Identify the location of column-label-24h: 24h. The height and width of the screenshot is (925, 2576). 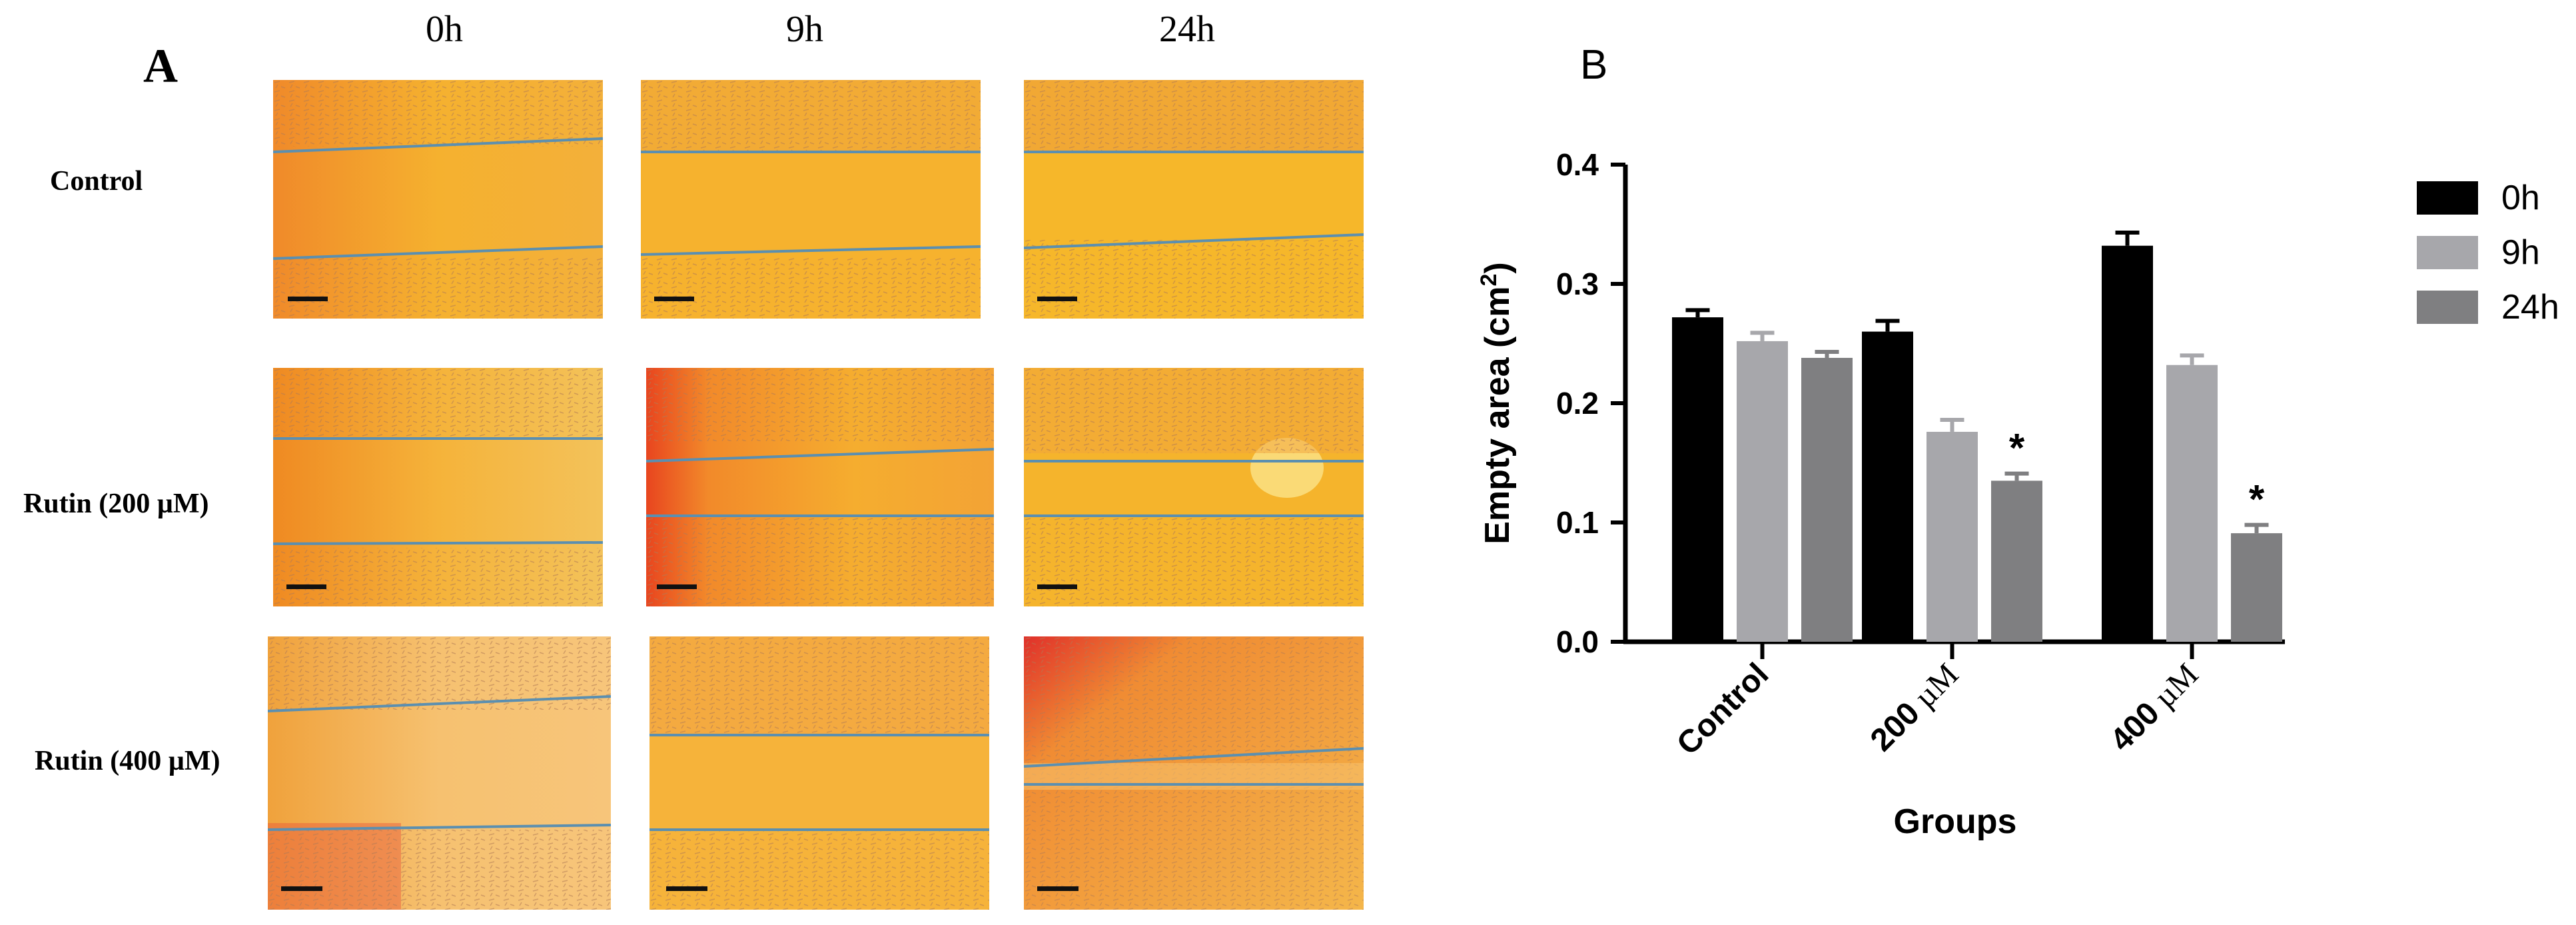
(1187, 29).